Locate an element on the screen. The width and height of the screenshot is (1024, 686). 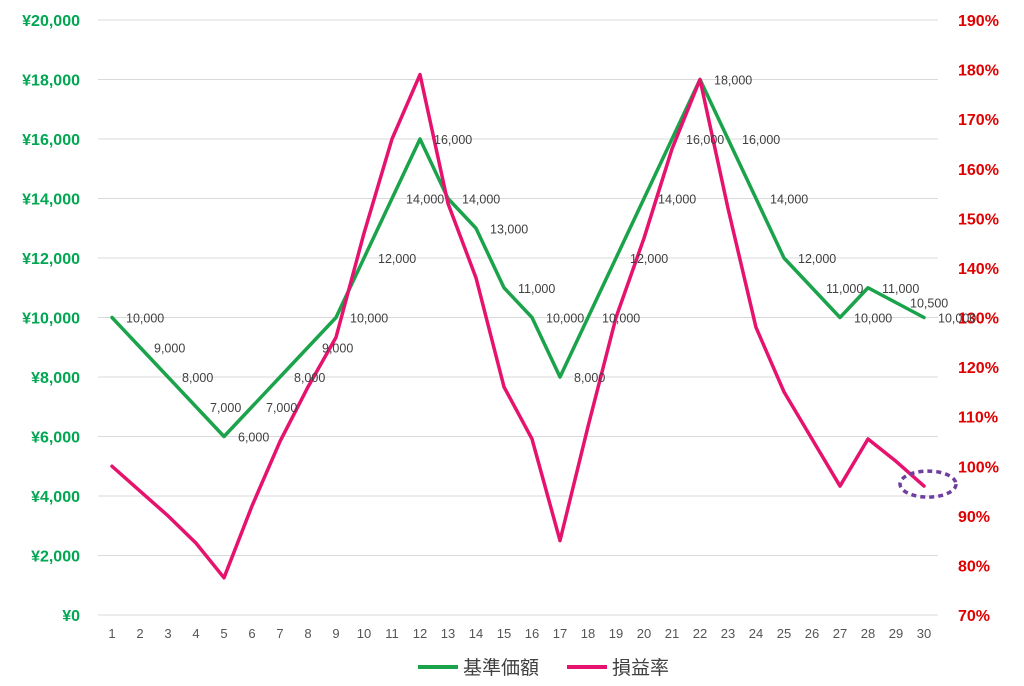
y-right-tick-label: 160% is located at coordinates (978, 170).